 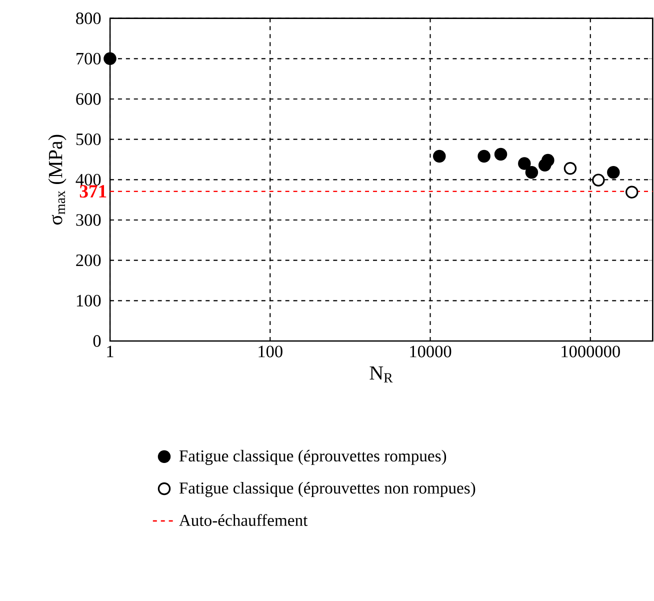 What do you see at coordinates (312, 457) in the screenshot?
I see `legend-label: Fatigue classique (éprouvettes rompues)` at bounding box center [312, 457].